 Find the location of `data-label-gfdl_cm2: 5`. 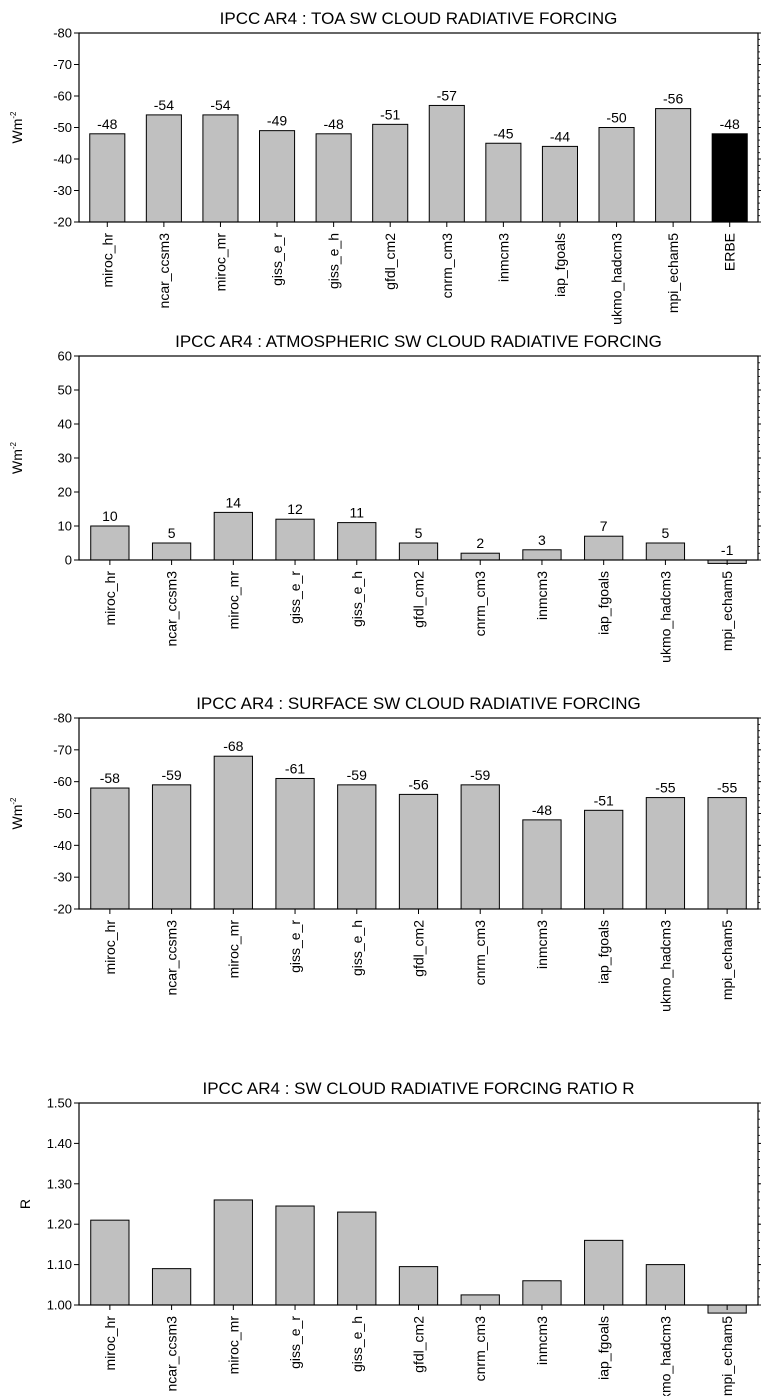

data-label-gfdl_cm2: 5 is located at coordinates (419, 533).